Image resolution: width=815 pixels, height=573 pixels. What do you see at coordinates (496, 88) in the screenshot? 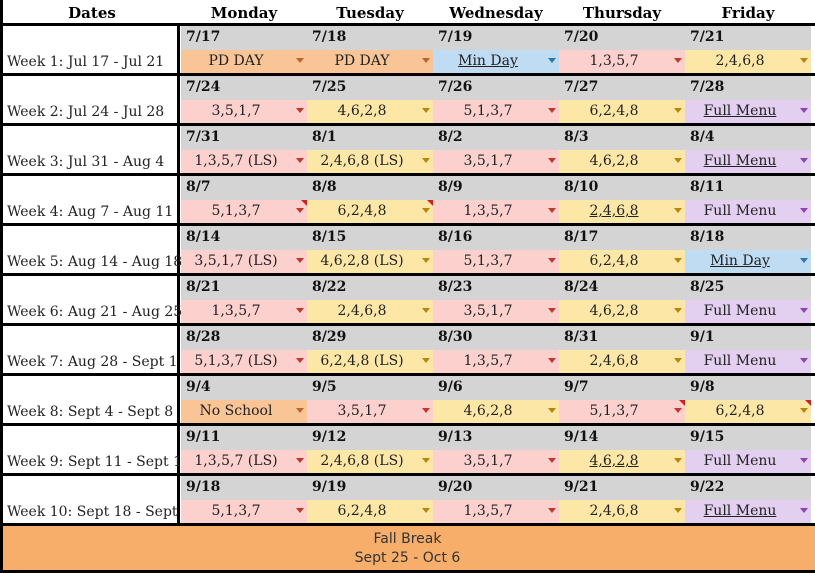
I see `date-cell: 7/26` at bounding box center [496, 88].